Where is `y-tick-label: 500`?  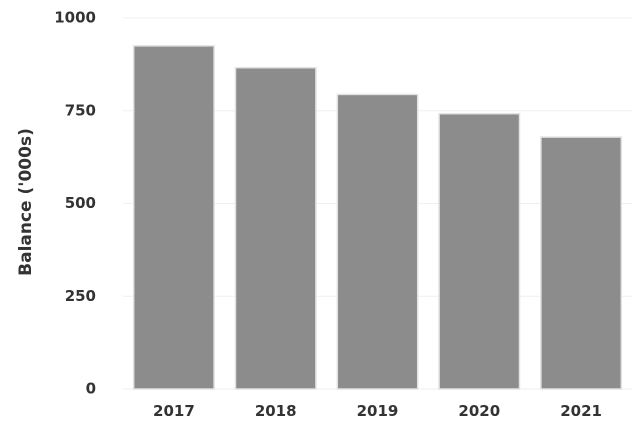
y-tick-label: 500 is located at coordinates (80, 203).